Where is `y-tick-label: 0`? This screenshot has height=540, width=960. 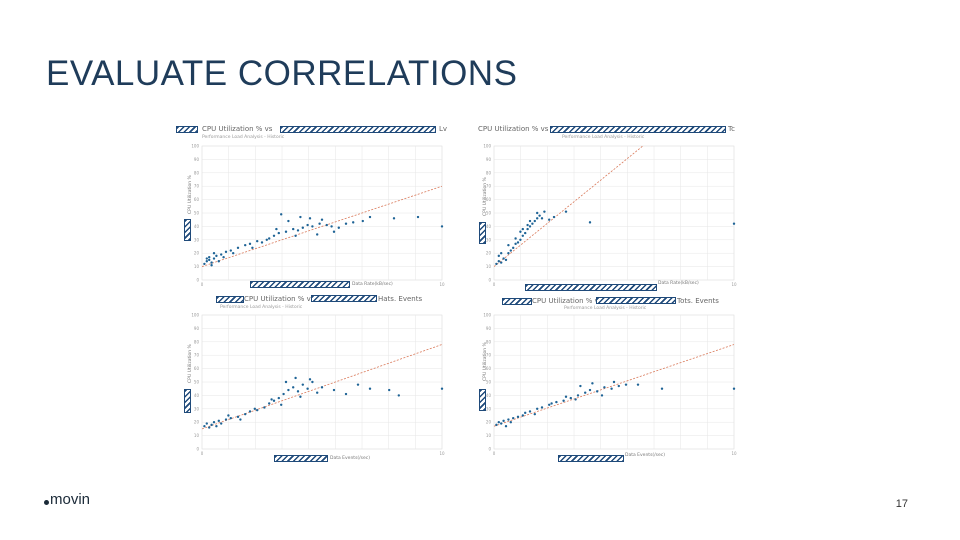 y-tick-label: 0 is located at coordinates (489, 449).